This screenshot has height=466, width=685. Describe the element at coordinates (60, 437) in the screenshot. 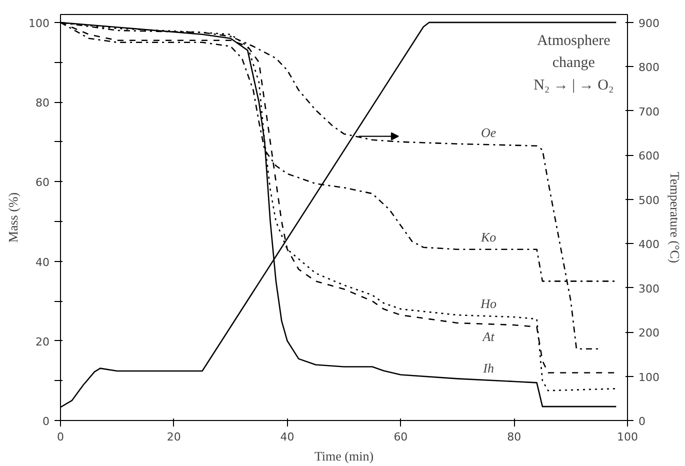

I see `x-tick-label: 0` at that location.